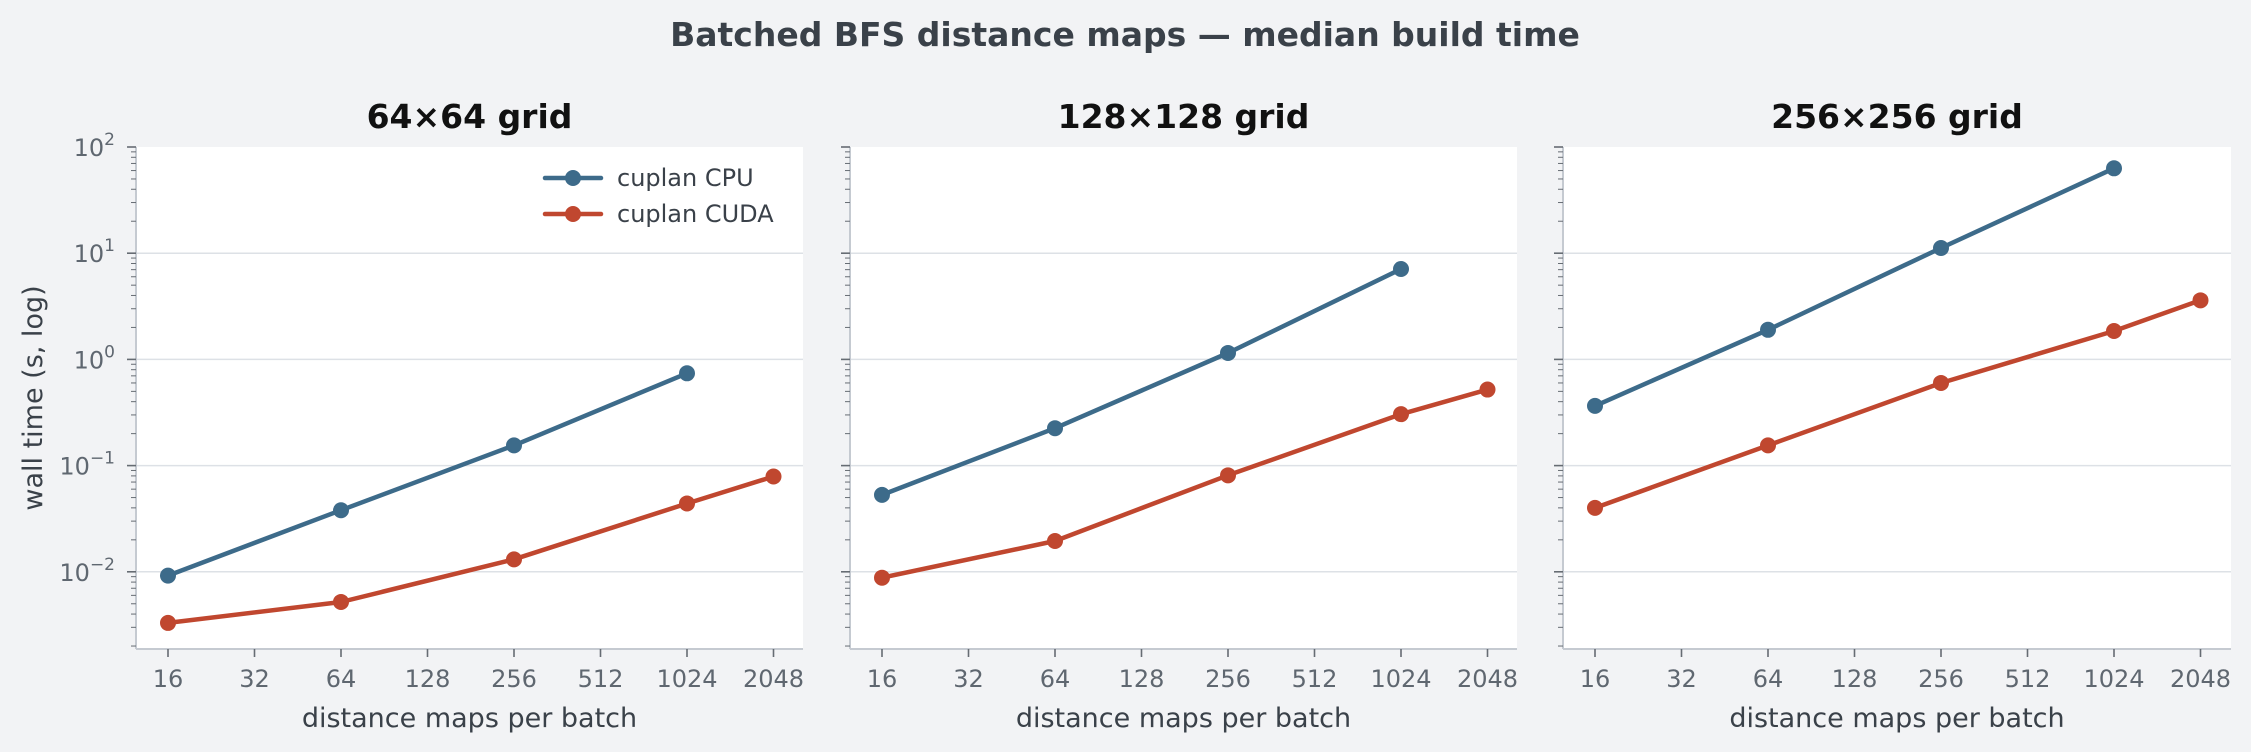 This screenshot has height=752, width=2251. What do you see at coordinates (94, 146) in the screenshot?
I see `y-tick-label: 10²` at bounding box center [94, 146].